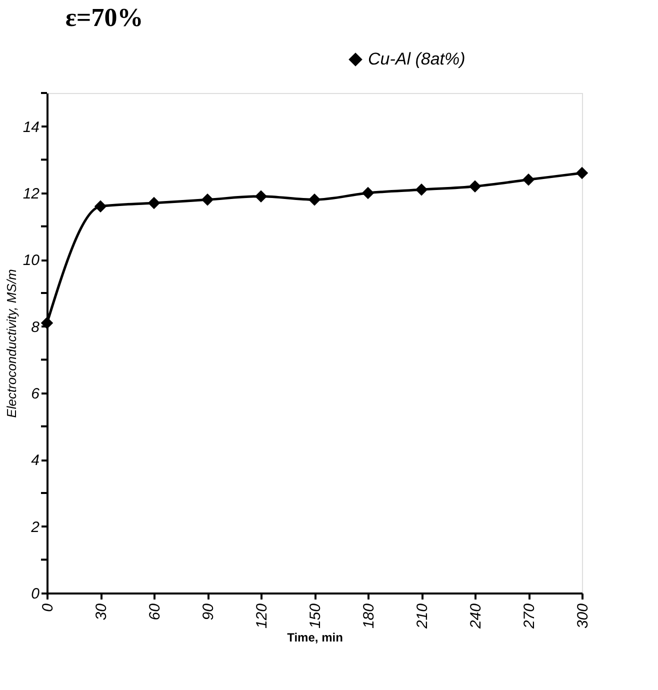 This screenshot has height=690, width=658. What do you see at coordinates (48, 607) in the screenshot?
I see `x-tick-label: 0` at bounding box center [48, 607].